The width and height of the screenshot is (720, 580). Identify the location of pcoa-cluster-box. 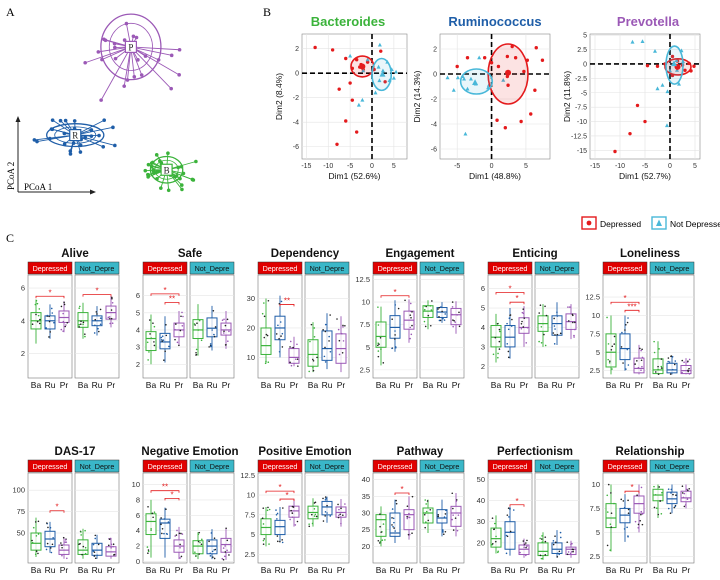
(131, 47).